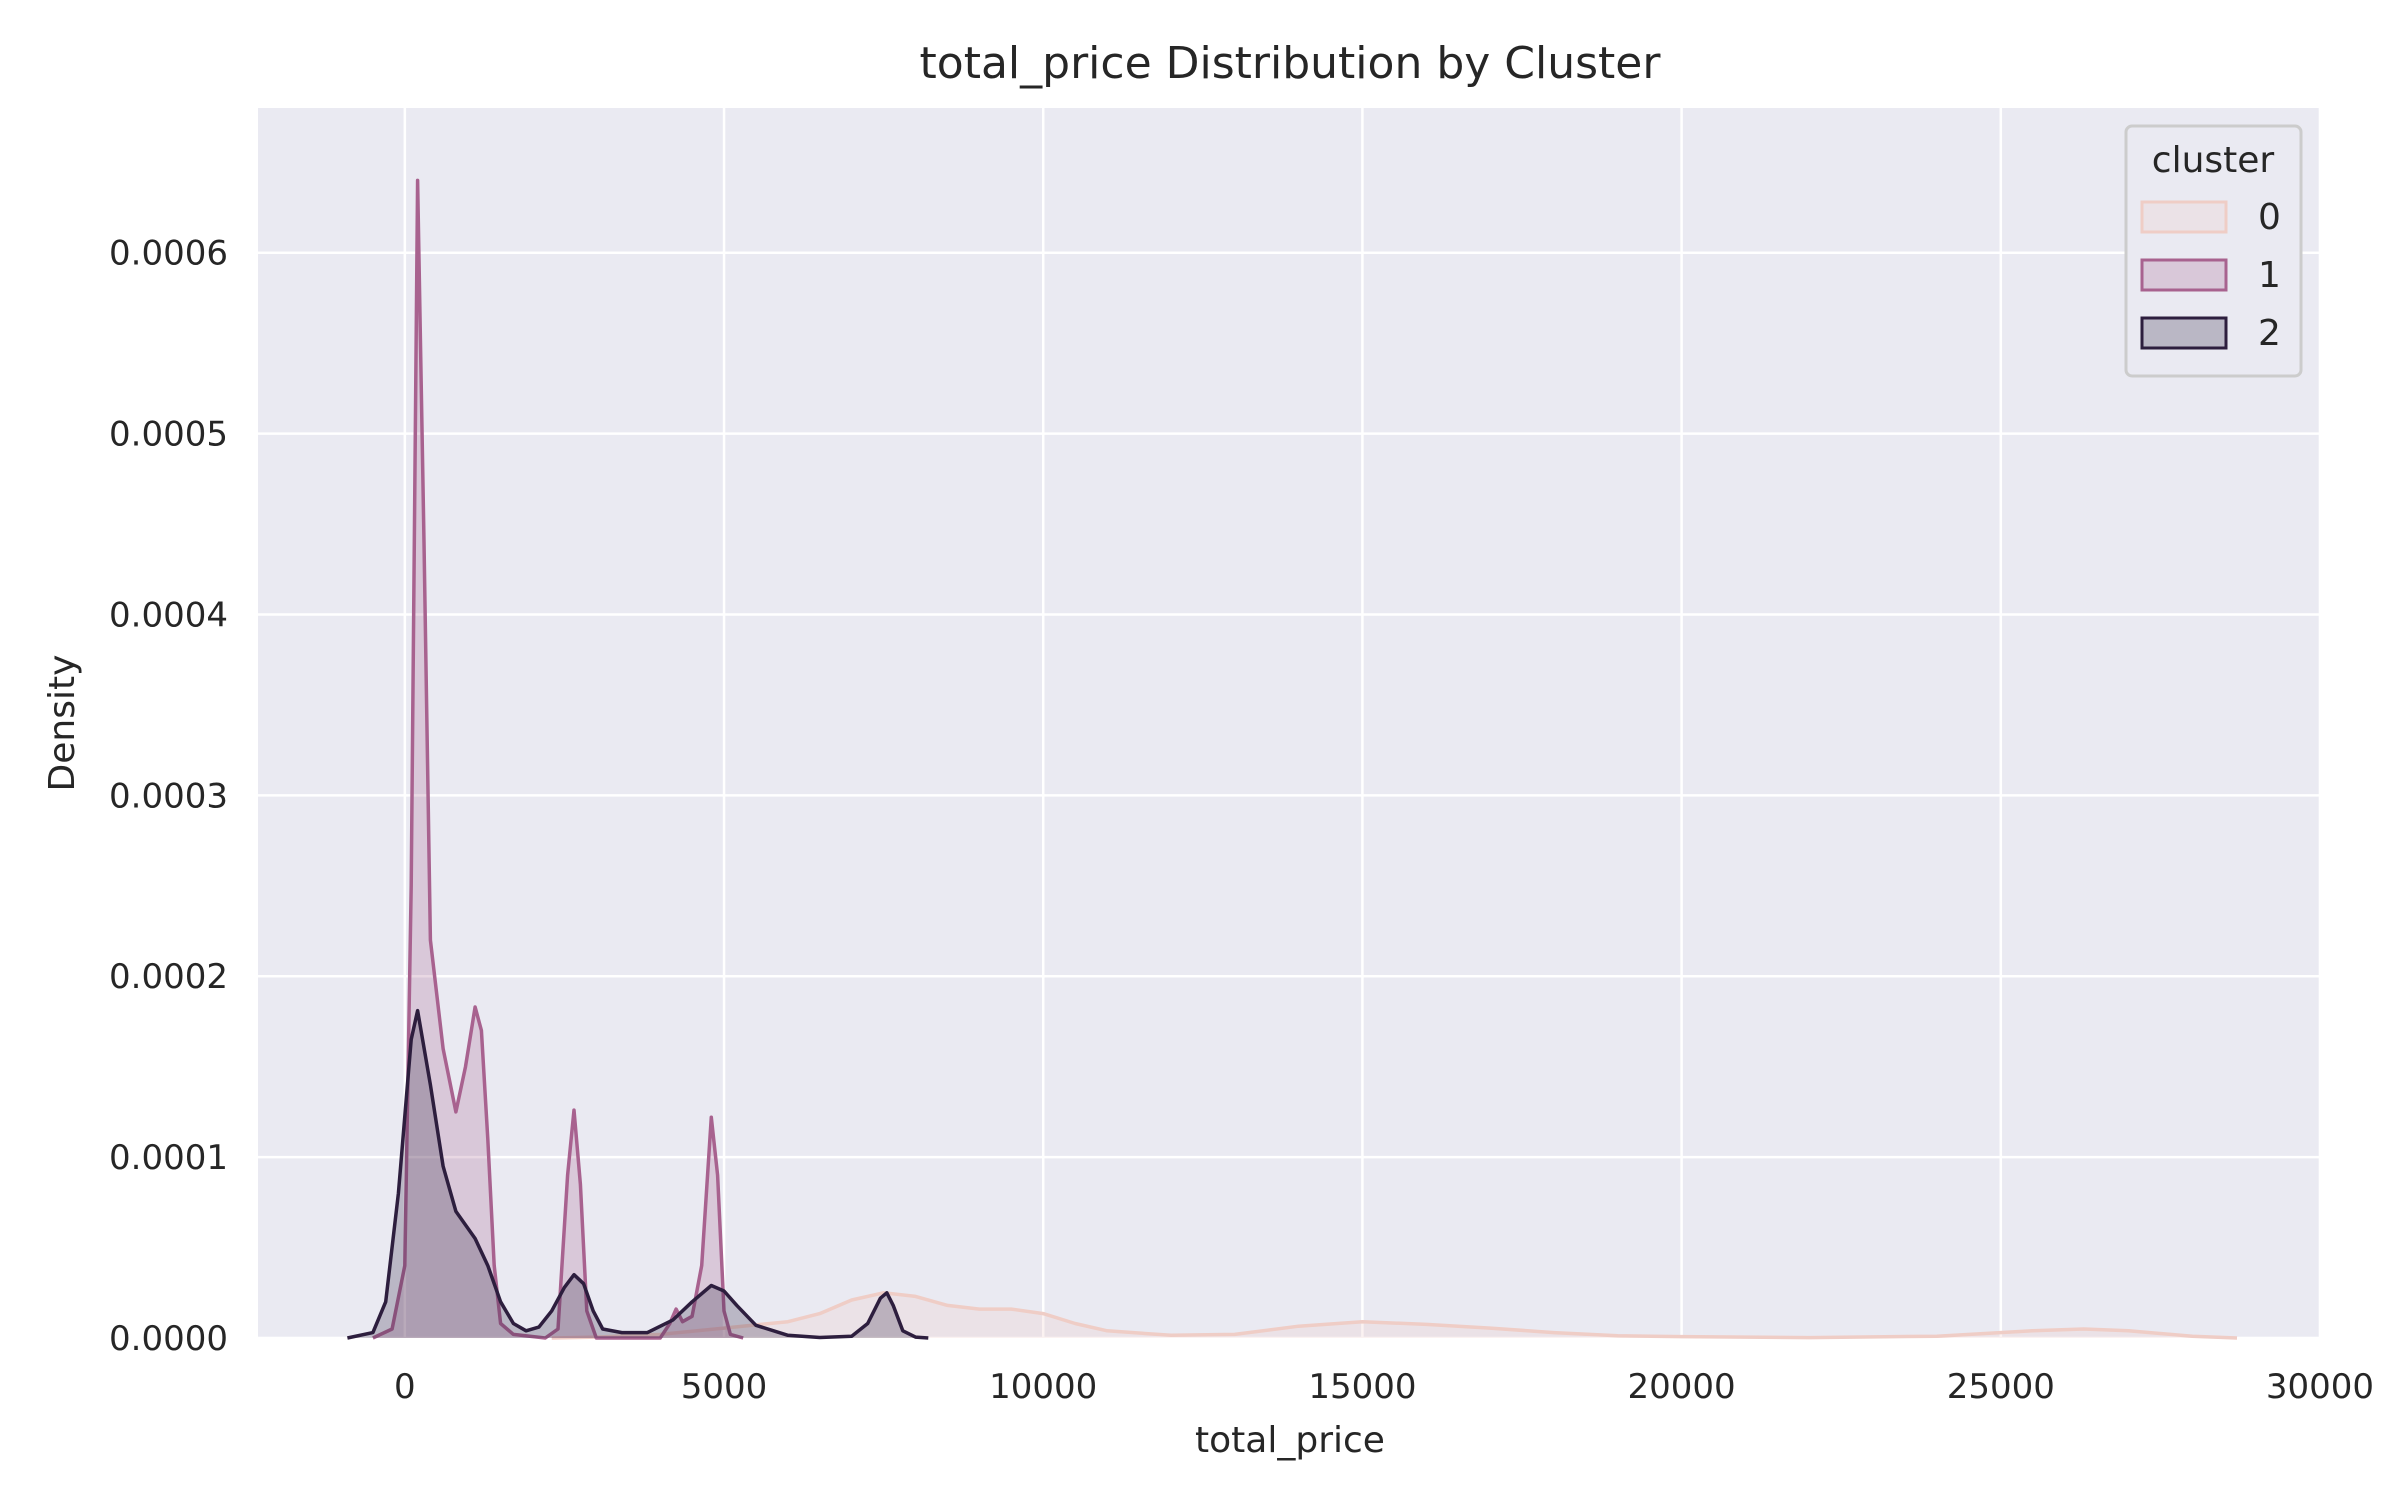 The height and width of the screenshot is (1505, 2400). I want to click on legend-label: 0, so click(2269, 217).